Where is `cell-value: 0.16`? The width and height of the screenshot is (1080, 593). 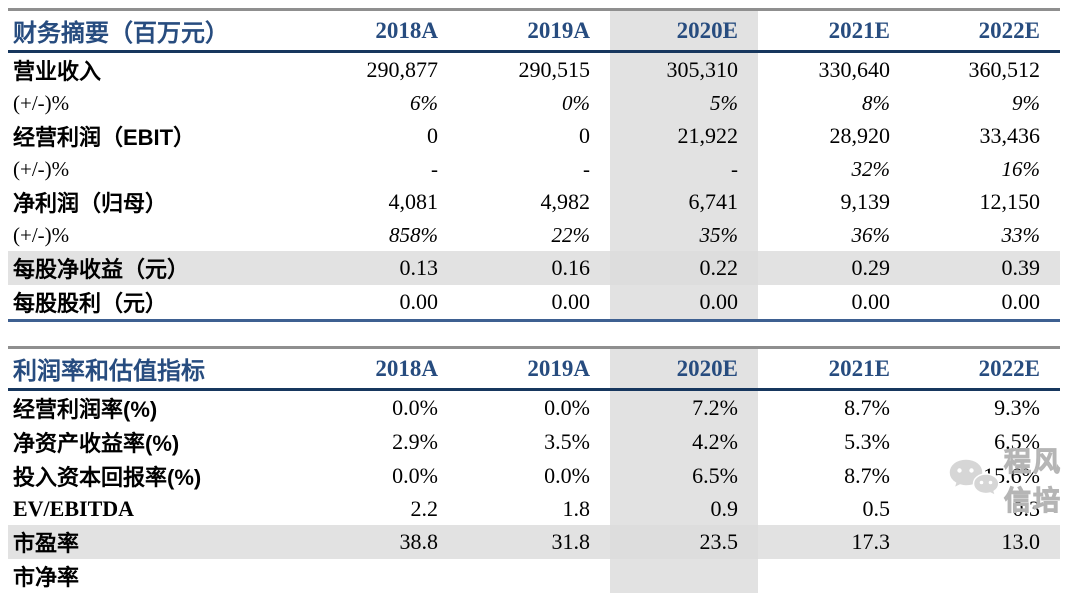 cell-value: 0.16 is located at coordinates (534, 268).